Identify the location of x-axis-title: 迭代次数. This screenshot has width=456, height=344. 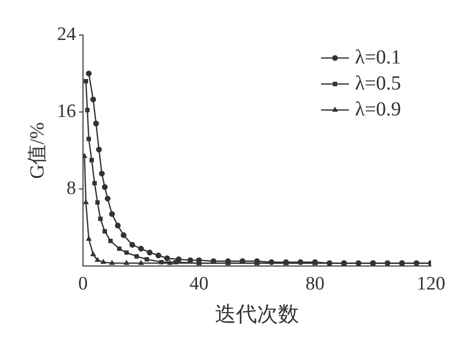
(257, 314).